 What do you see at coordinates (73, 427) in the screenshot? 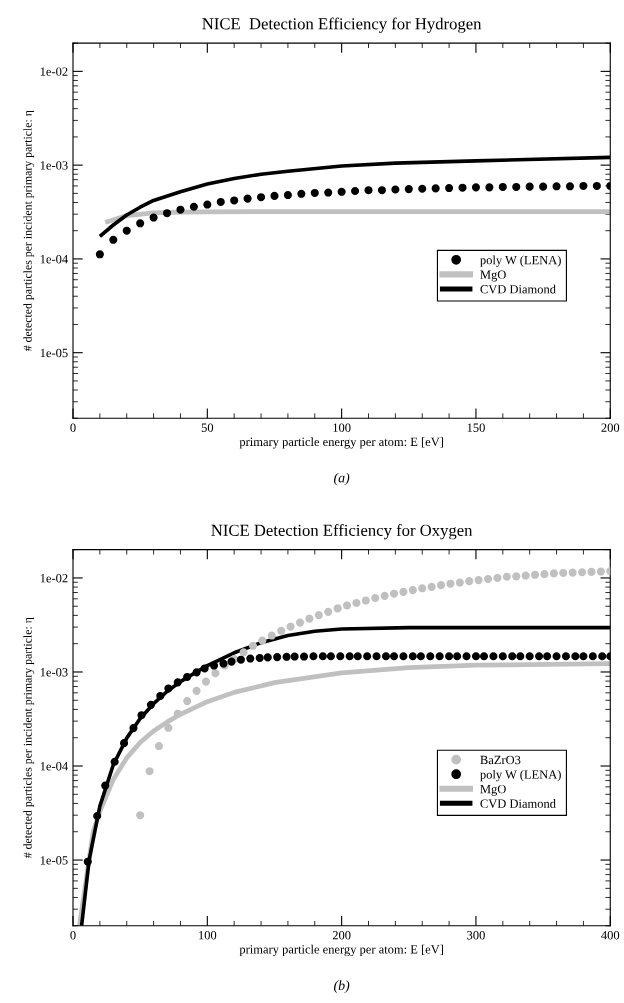
I see `x-tick-label: 0` at bounding box center [73, 427].